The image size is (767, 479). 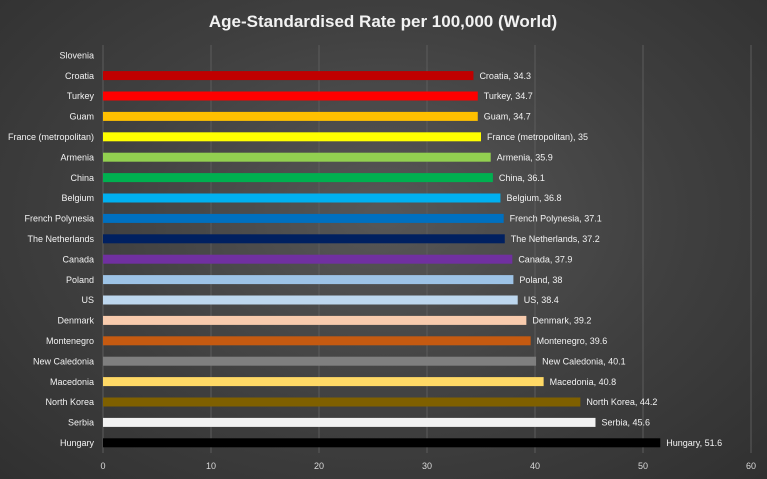 I want to click on data-label: Croatia, 34.3, so click(x=505, y=76).